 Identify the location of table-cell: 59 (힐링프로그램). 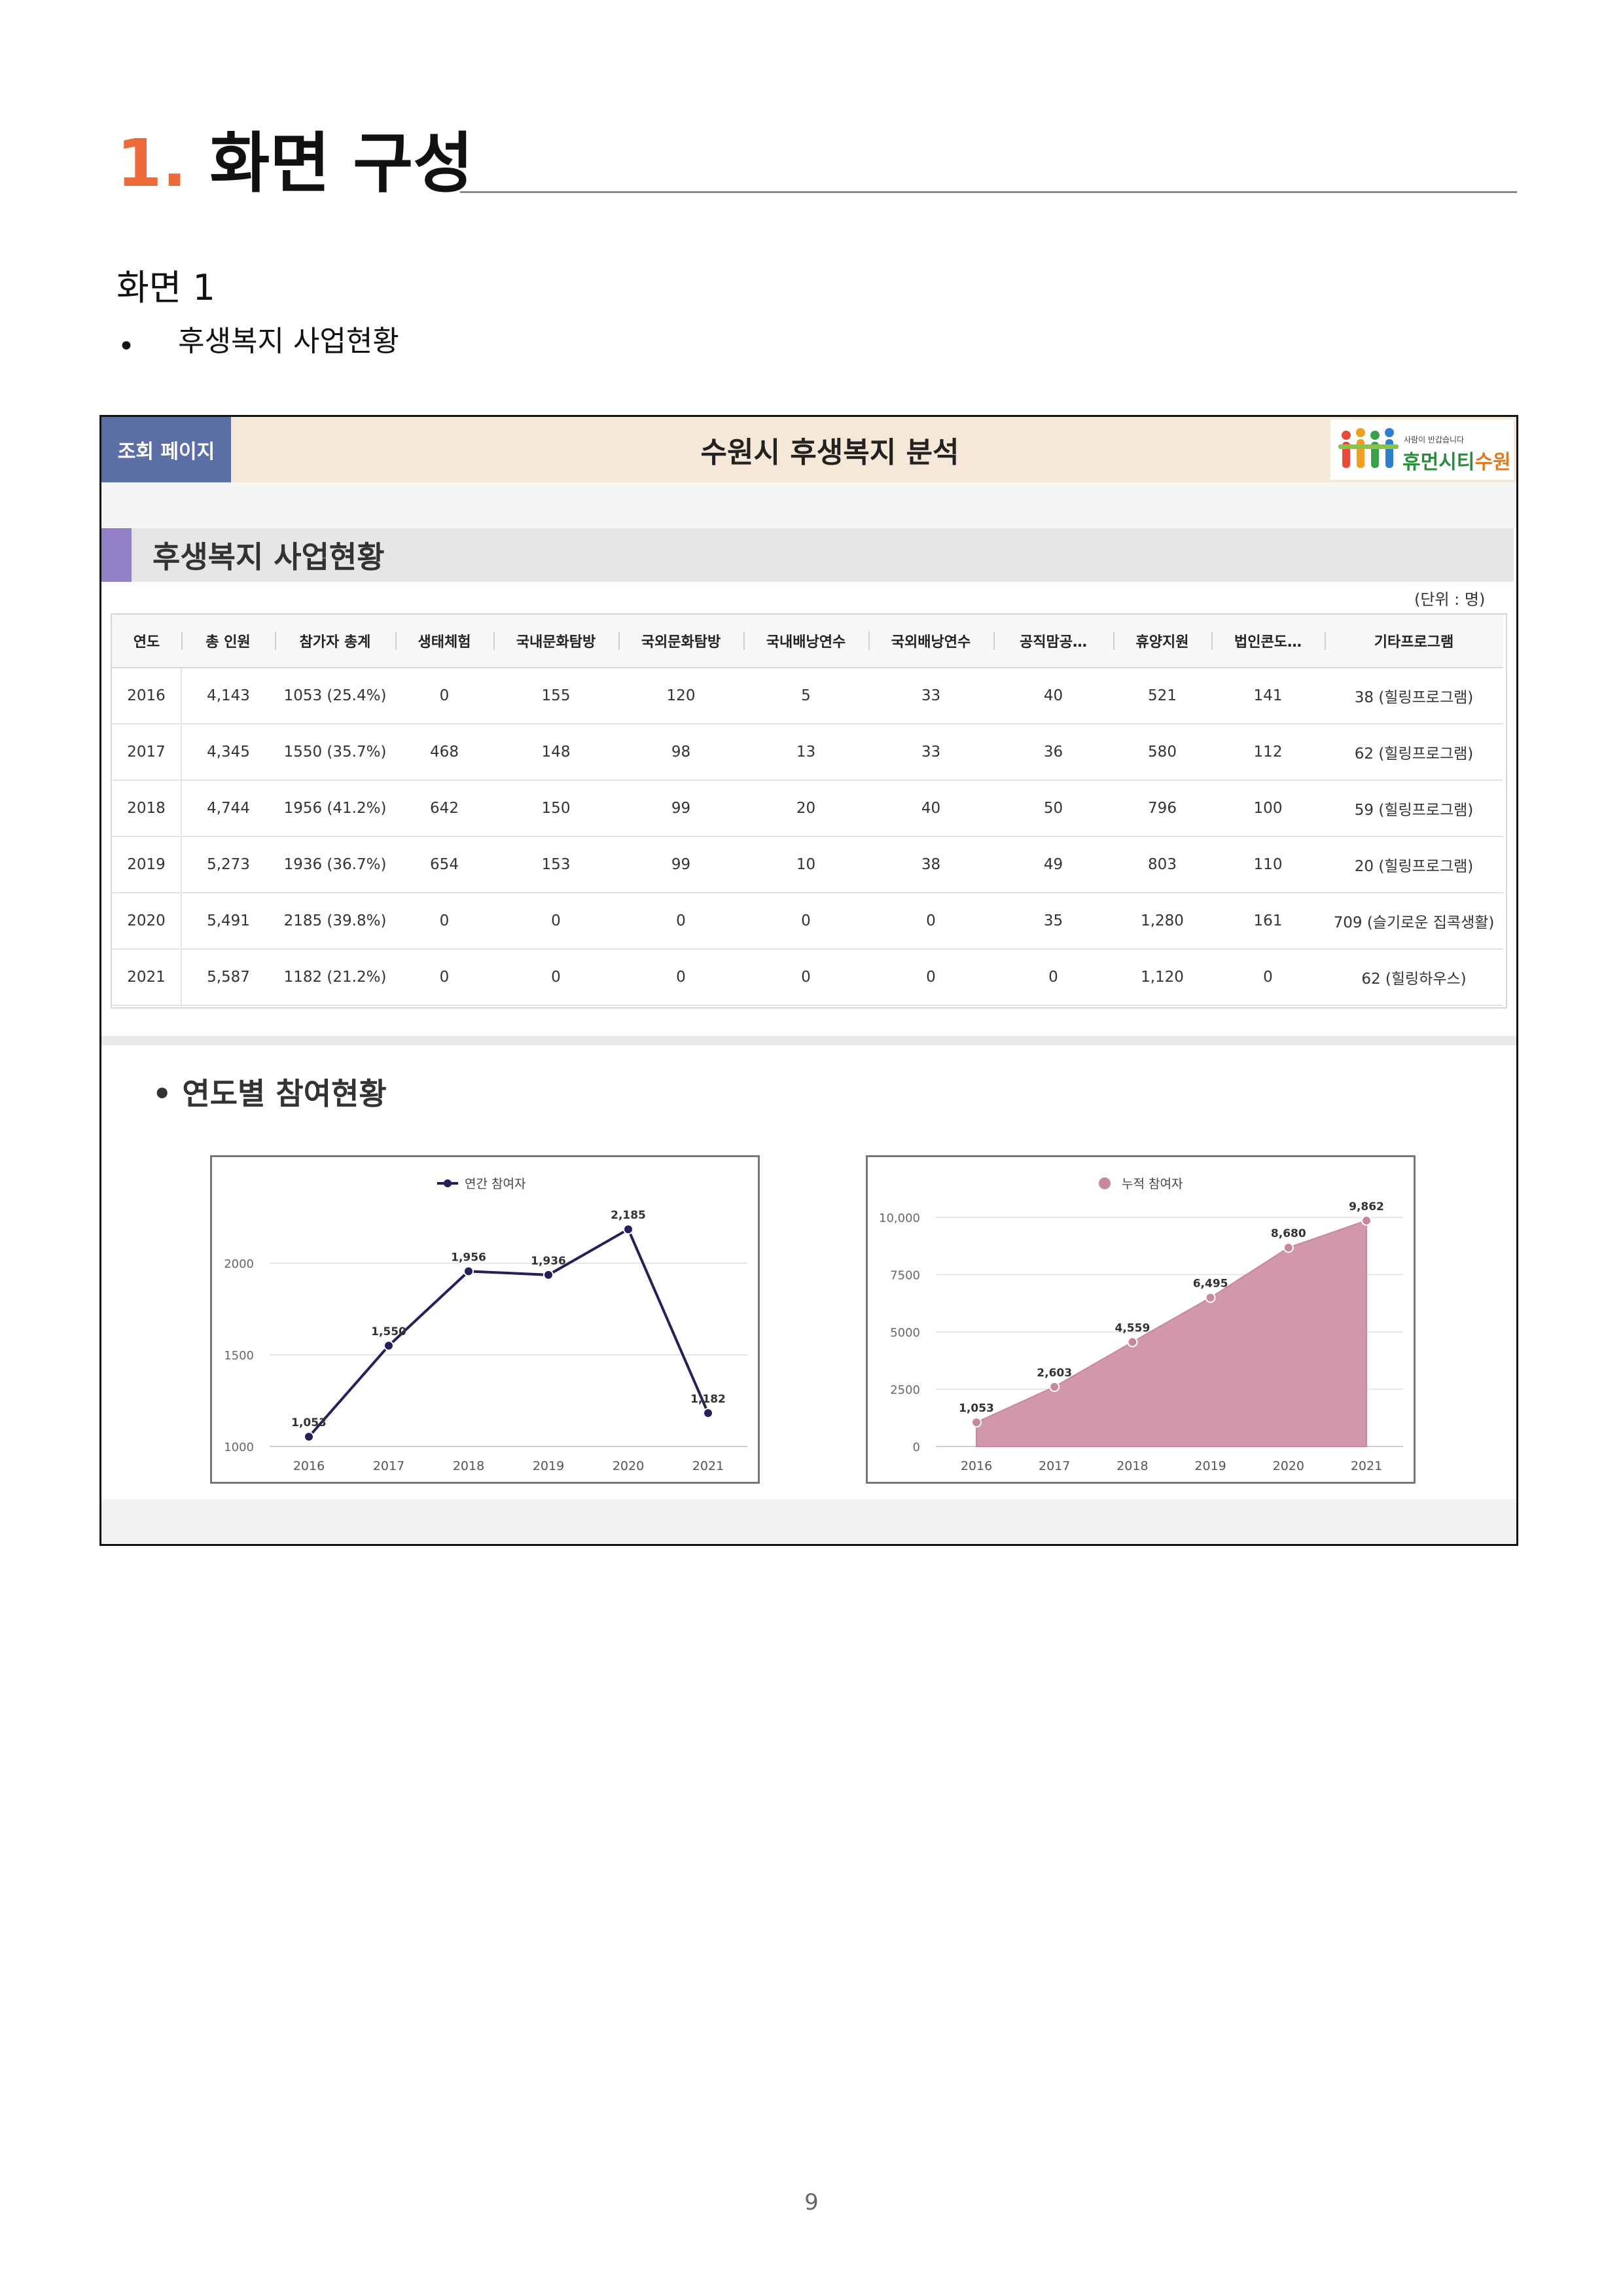
(1414, 808).